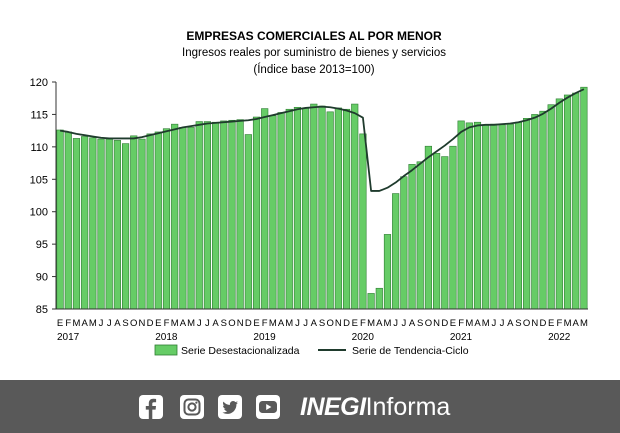 This screenshot has width=620, height=433. I want to click on month-label-54: J, so click(502, 323).